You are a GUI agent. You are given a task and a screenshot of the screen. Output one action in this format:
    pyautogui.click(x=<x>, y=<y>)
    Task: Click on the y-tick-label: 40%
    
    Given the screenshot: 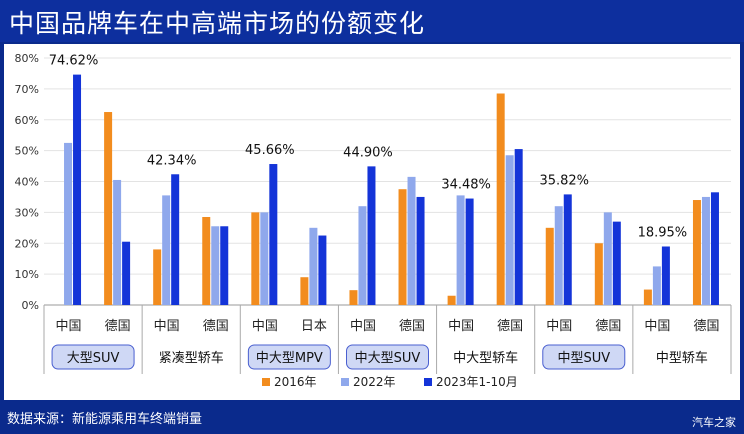 What is the action you would take?
    pyautogui.click(x=27, y=182)
    